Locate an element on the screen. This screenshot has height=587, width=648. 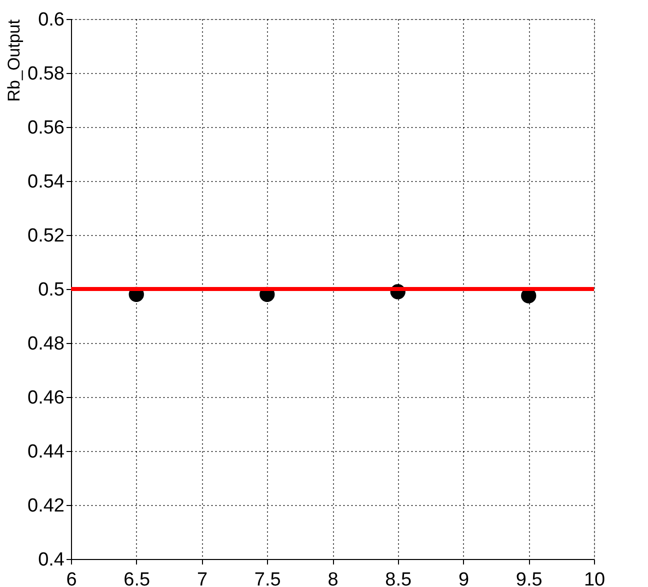
y-tick-label: 0.5 is located at coordinates (51, 290).